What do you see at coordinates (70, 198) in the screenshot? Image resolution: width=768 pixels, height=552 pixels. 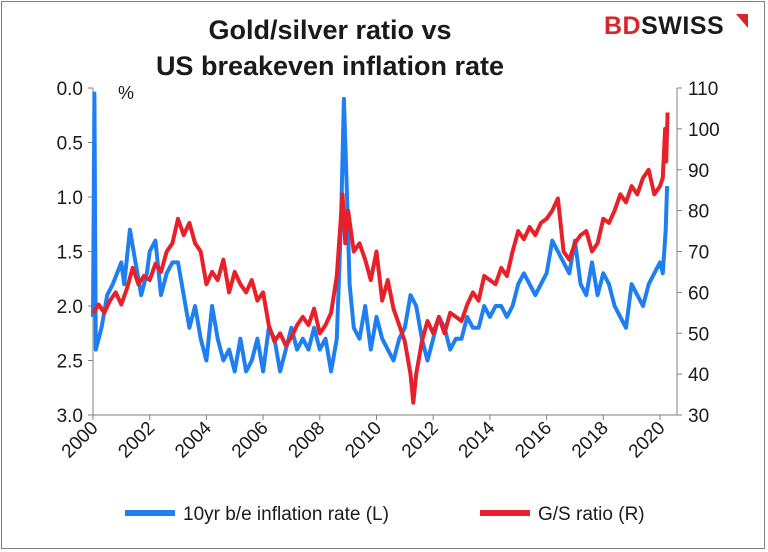 I see `left-tick-label: 1.0` at bounding box center [70, 198].